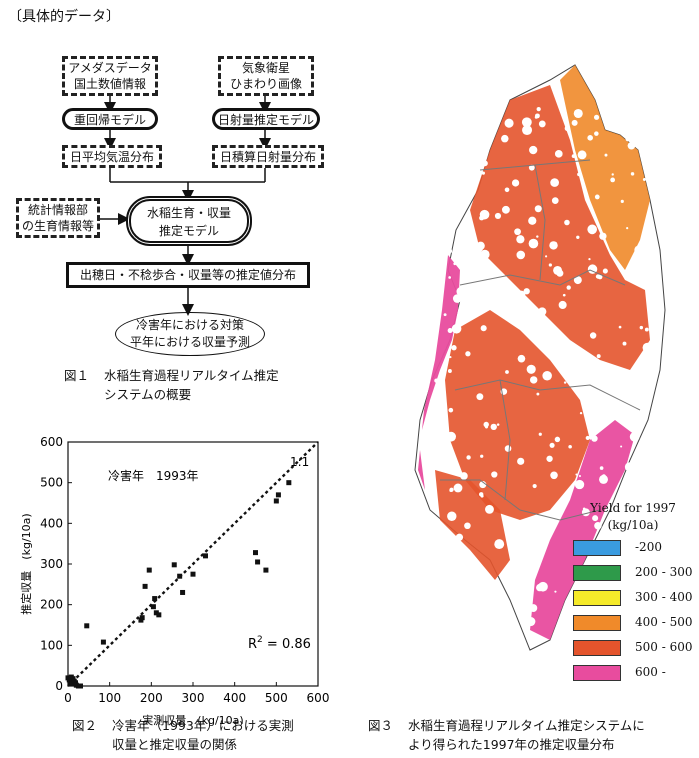  Describe the element at coordinates (560, 227) in the screenshot. I see `map-region-red-north` at that location.